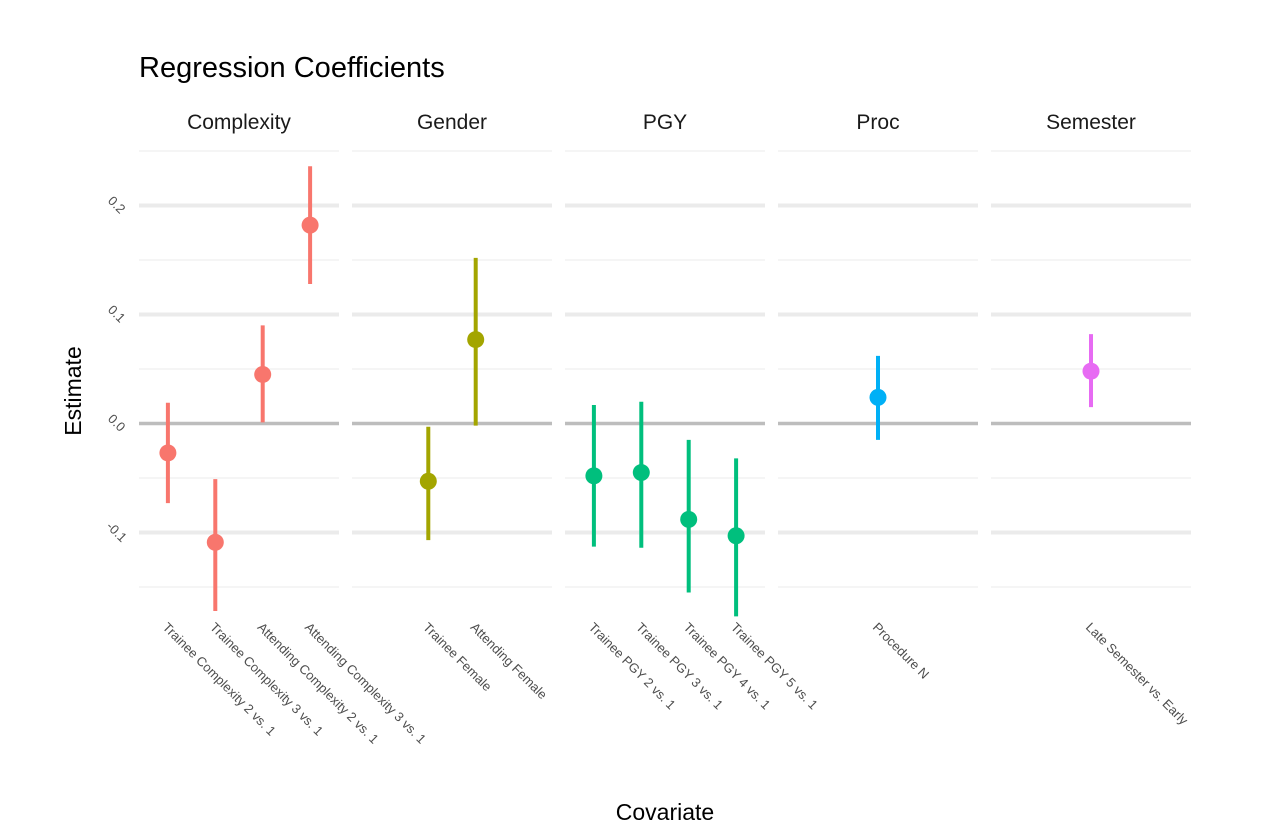 The width and height of the screenshot is (1264, 836). I want to click on x-tick-label: Trainee PGY 3 vs. 1, so click(679, 666).